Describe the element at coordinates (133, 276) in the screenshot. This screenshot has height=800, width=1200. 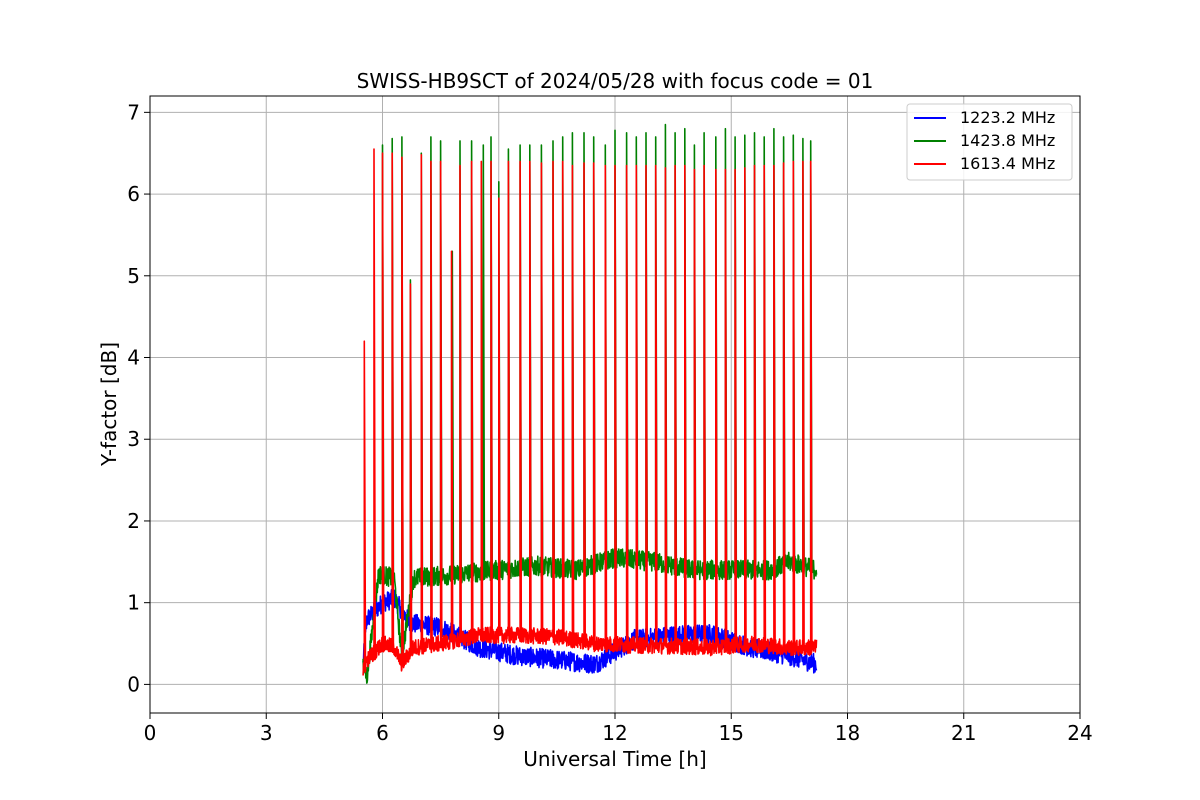
I see `y-tick-label: 5` at that location.